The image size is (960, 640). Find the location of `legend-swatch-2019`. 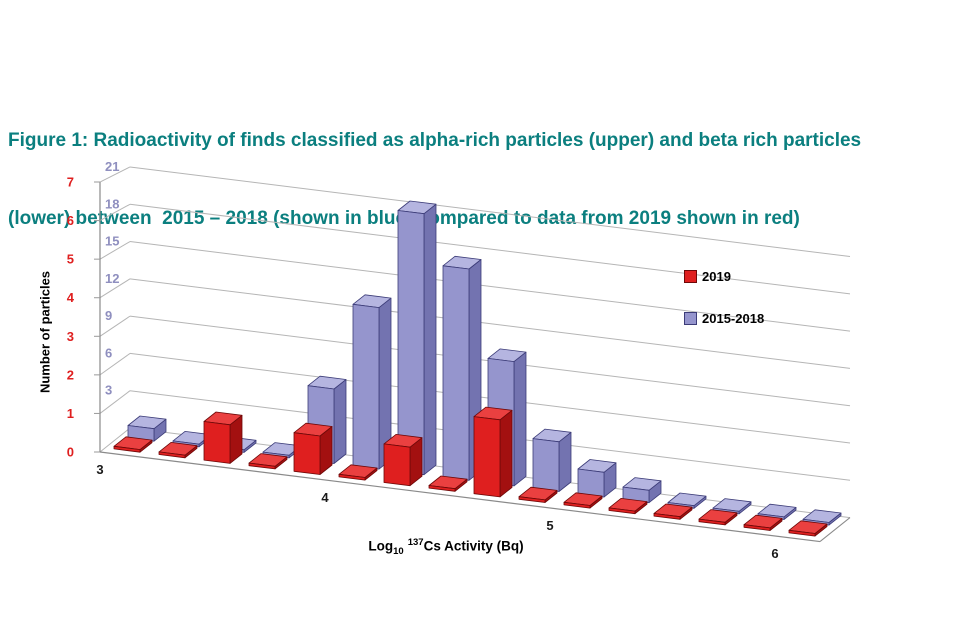

legend-swatch-2019 is located at coordinates (690, 276).